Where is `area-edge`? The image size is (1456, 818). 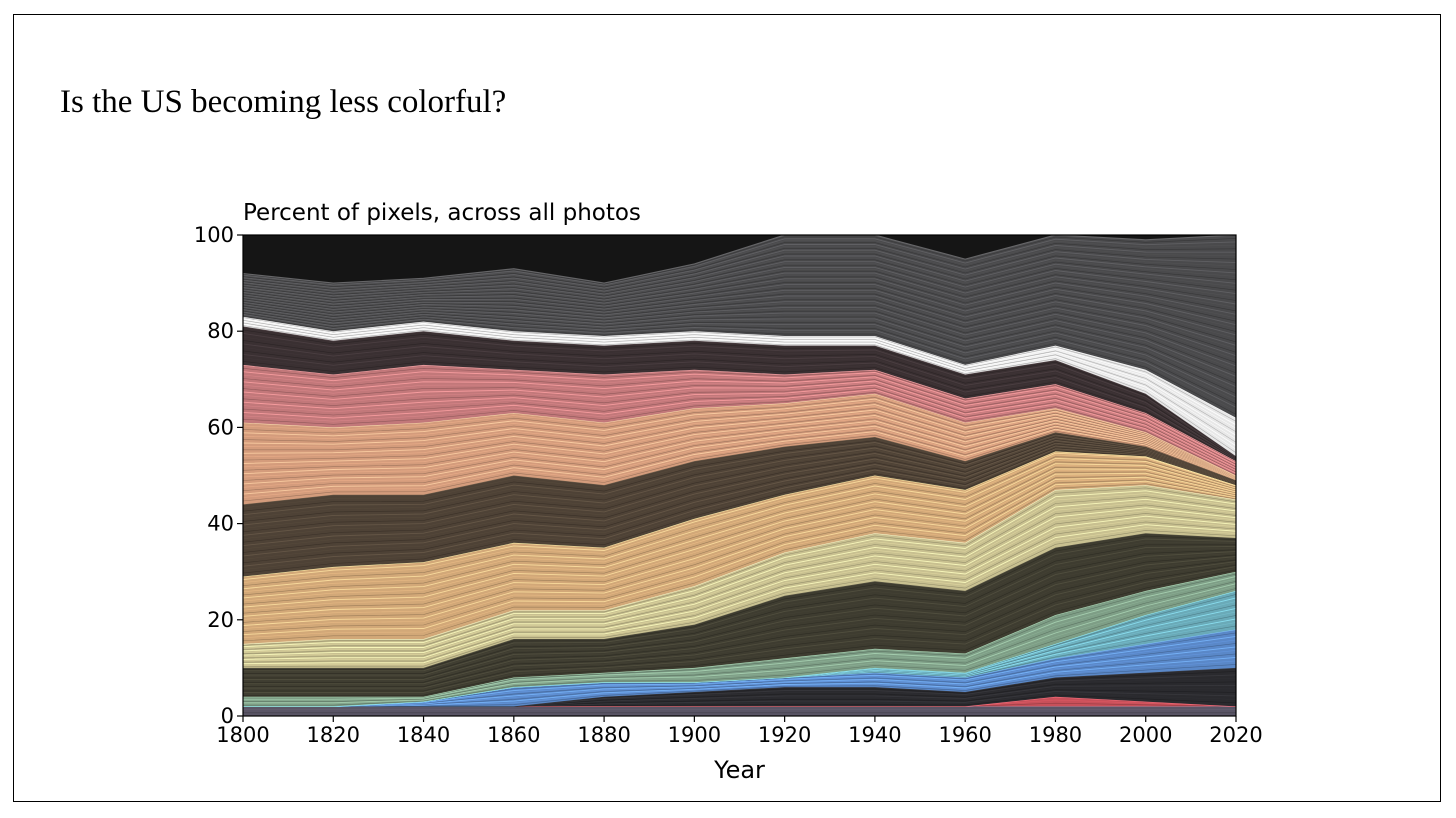
area-edge is located at coordinates (739, 259).